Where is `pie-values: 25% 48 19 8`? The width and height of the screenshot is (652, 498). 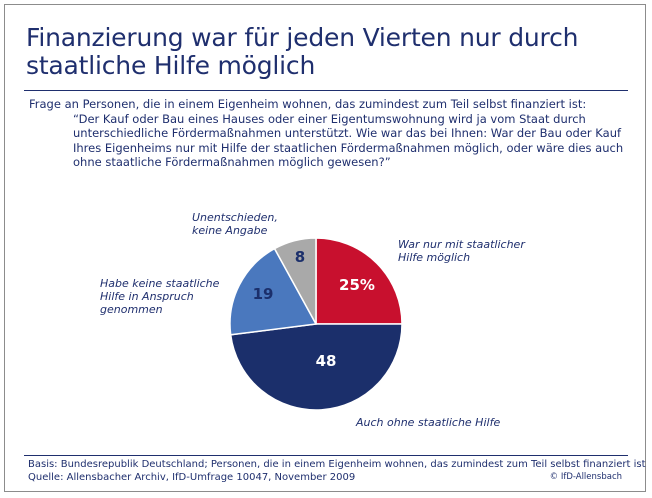
pie-values: 25% 48 19 8 is located at coordinates (314, 309).